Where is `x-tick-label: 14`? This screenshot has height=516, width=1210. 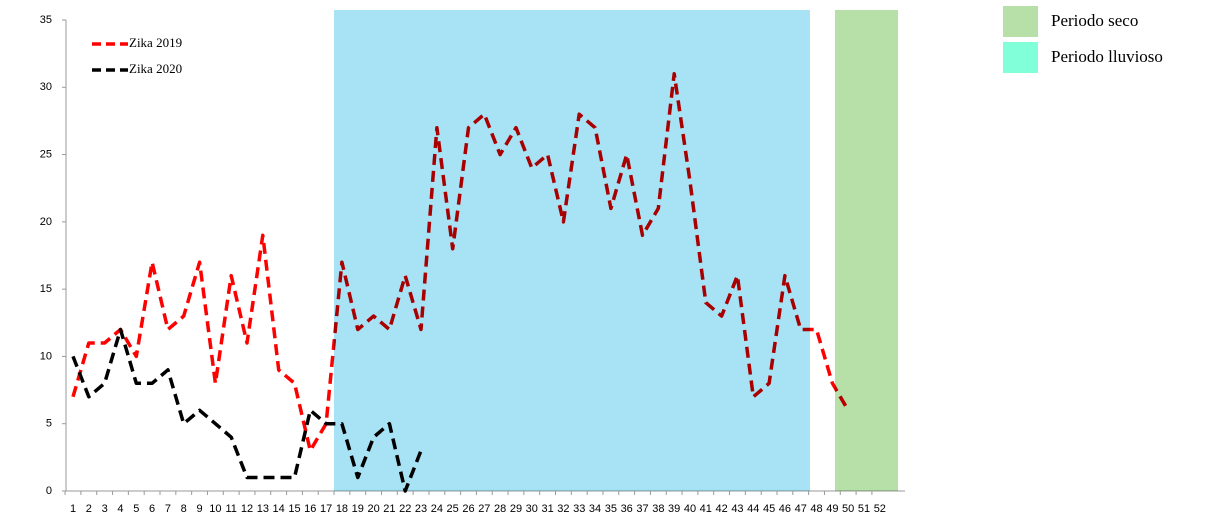
x-tick-label: 14 is located at coordinates (279, 509).